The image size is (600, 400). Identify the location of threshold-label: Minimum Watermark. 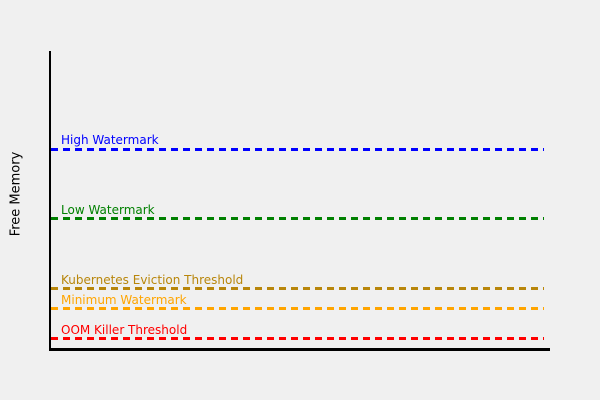
(124, 299).